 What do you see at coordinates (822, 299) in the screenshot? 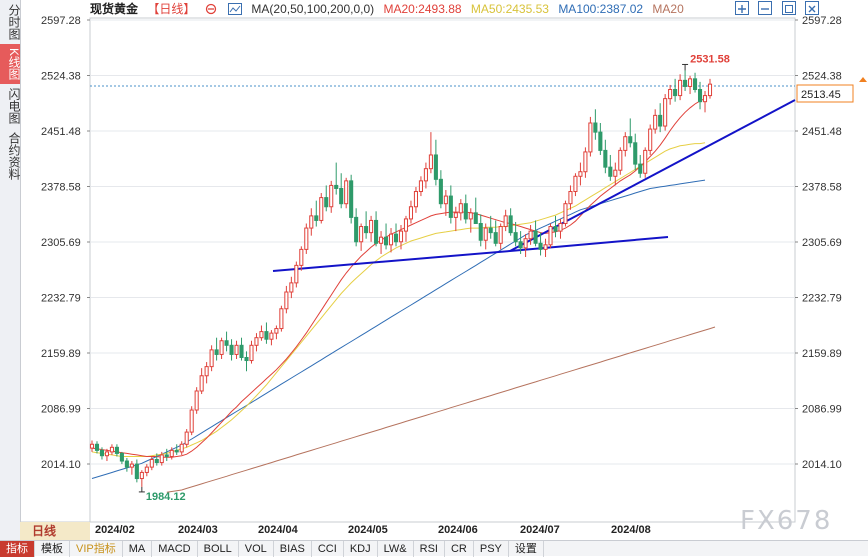
I see `y-tick-label-right: 2232.79` at bounding box center [822, 299].